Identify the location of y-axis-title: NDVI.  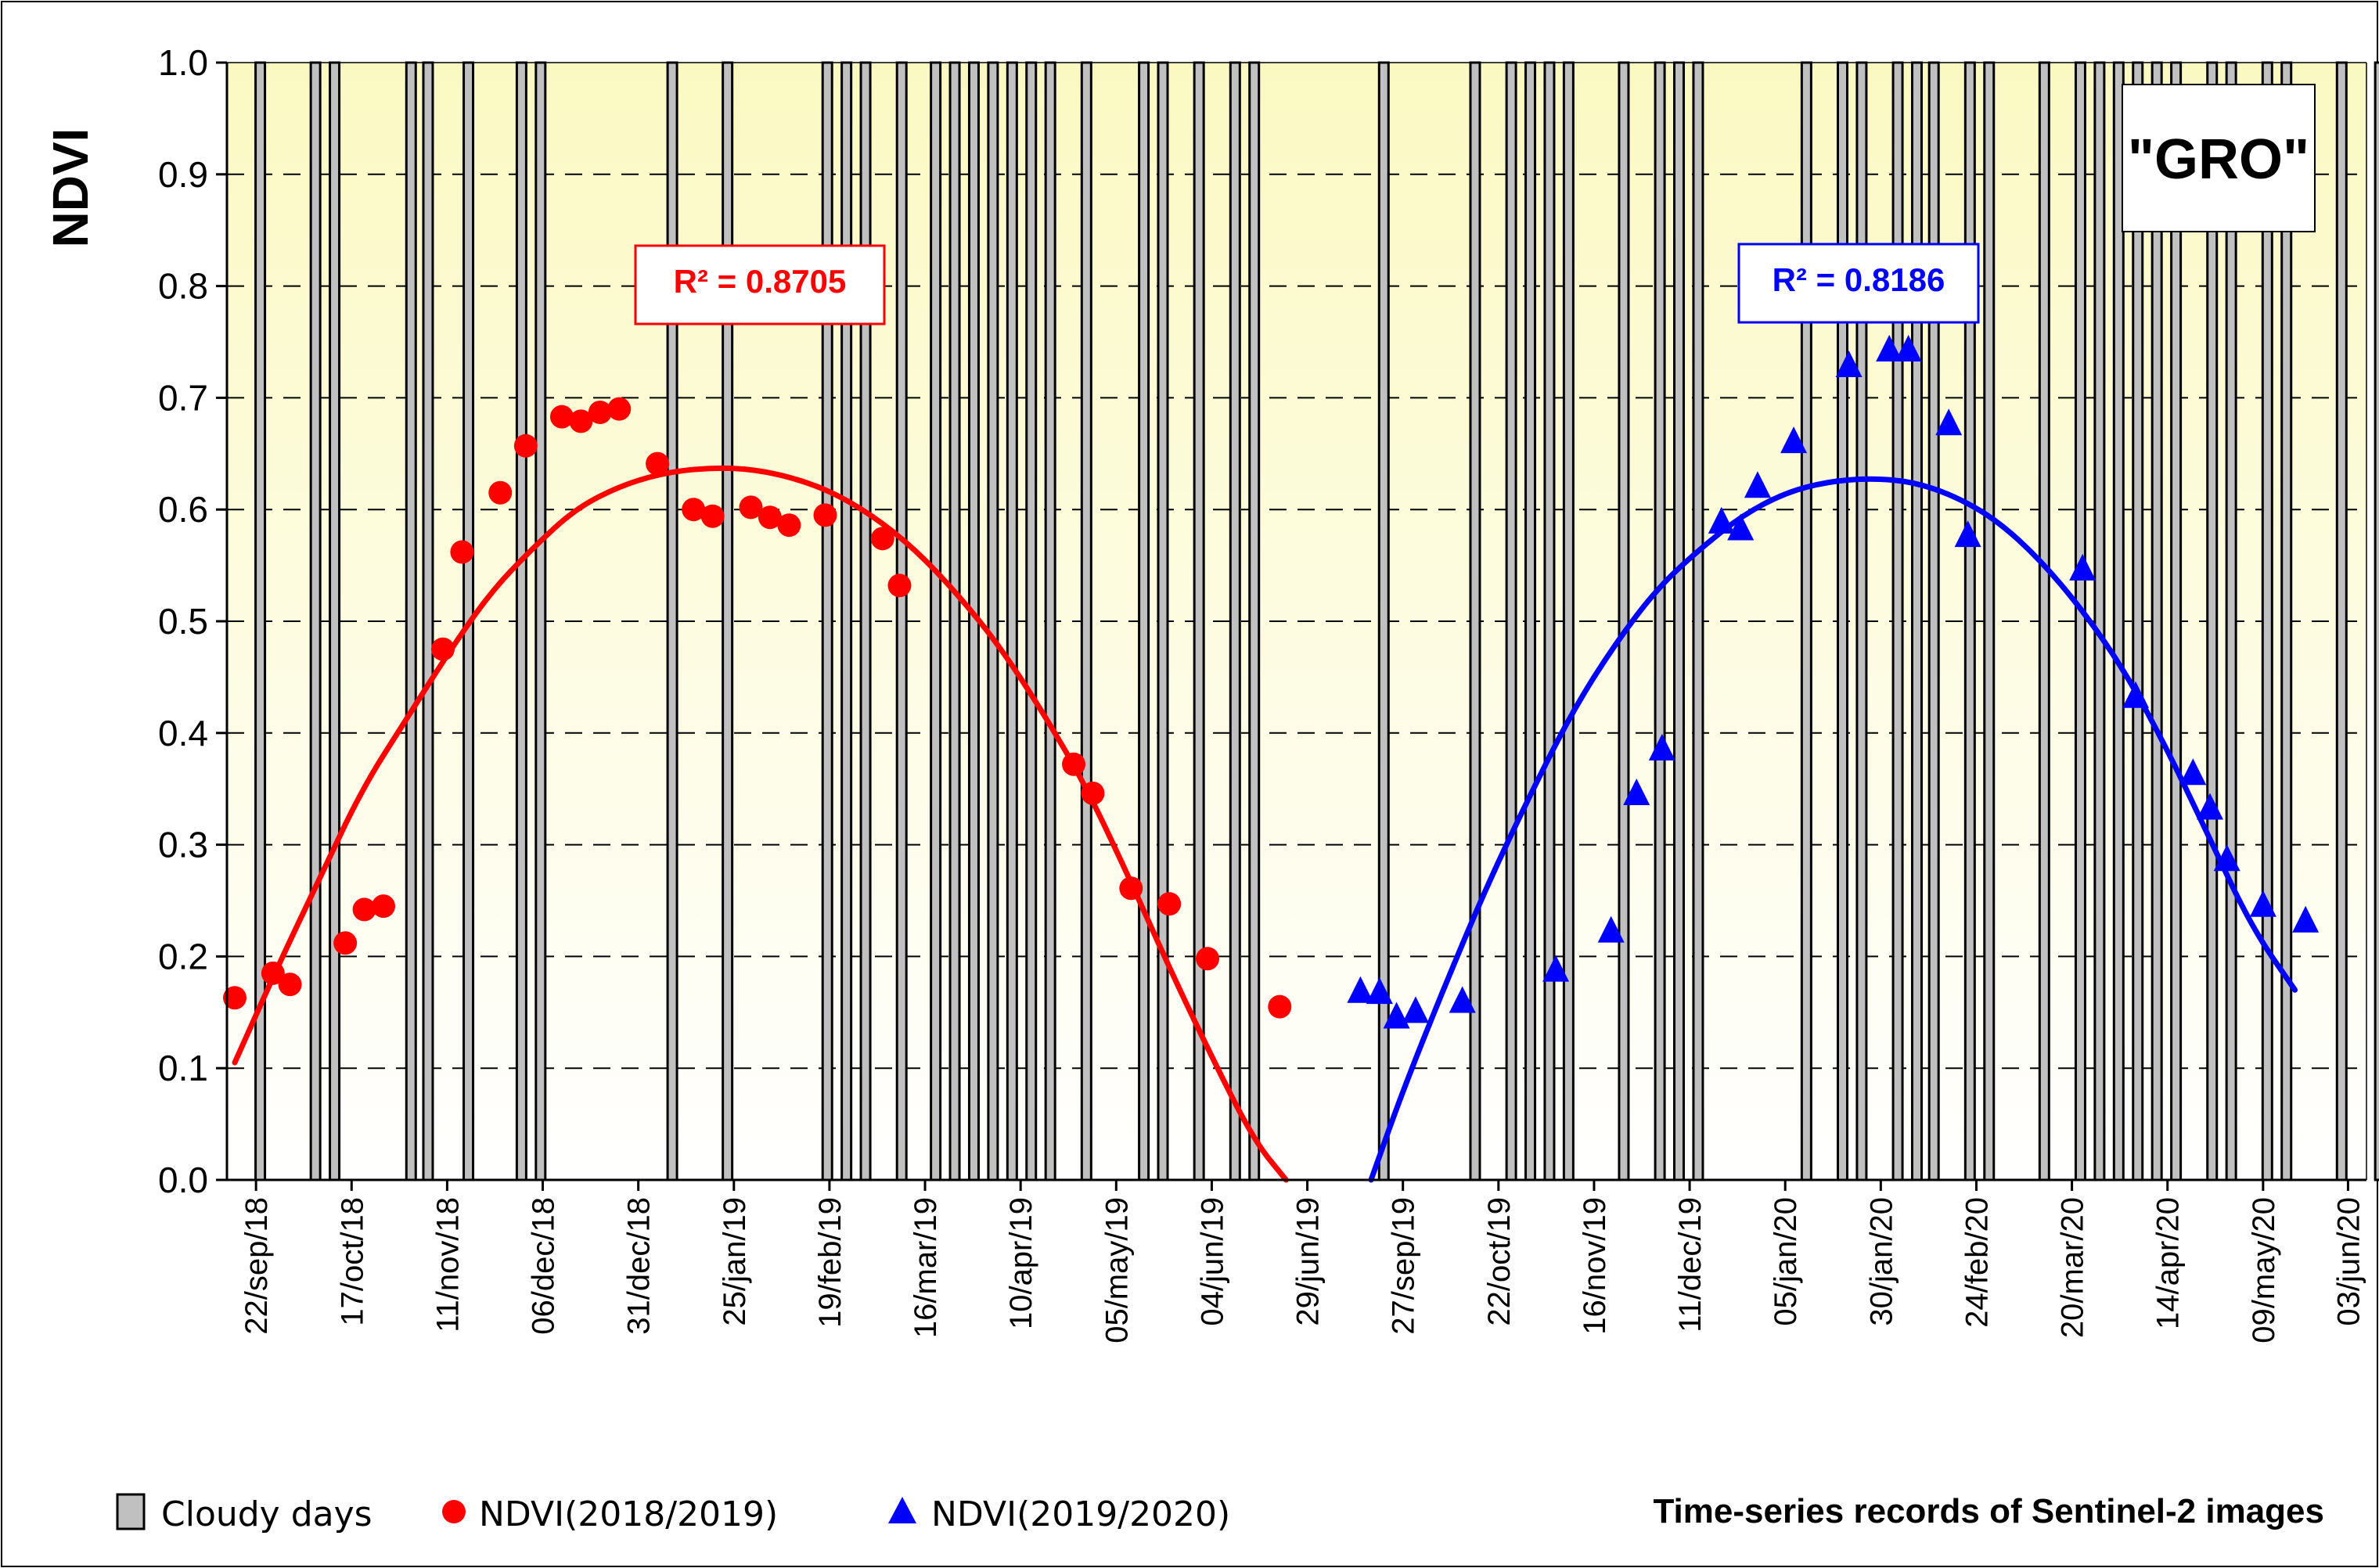
(70, 188).